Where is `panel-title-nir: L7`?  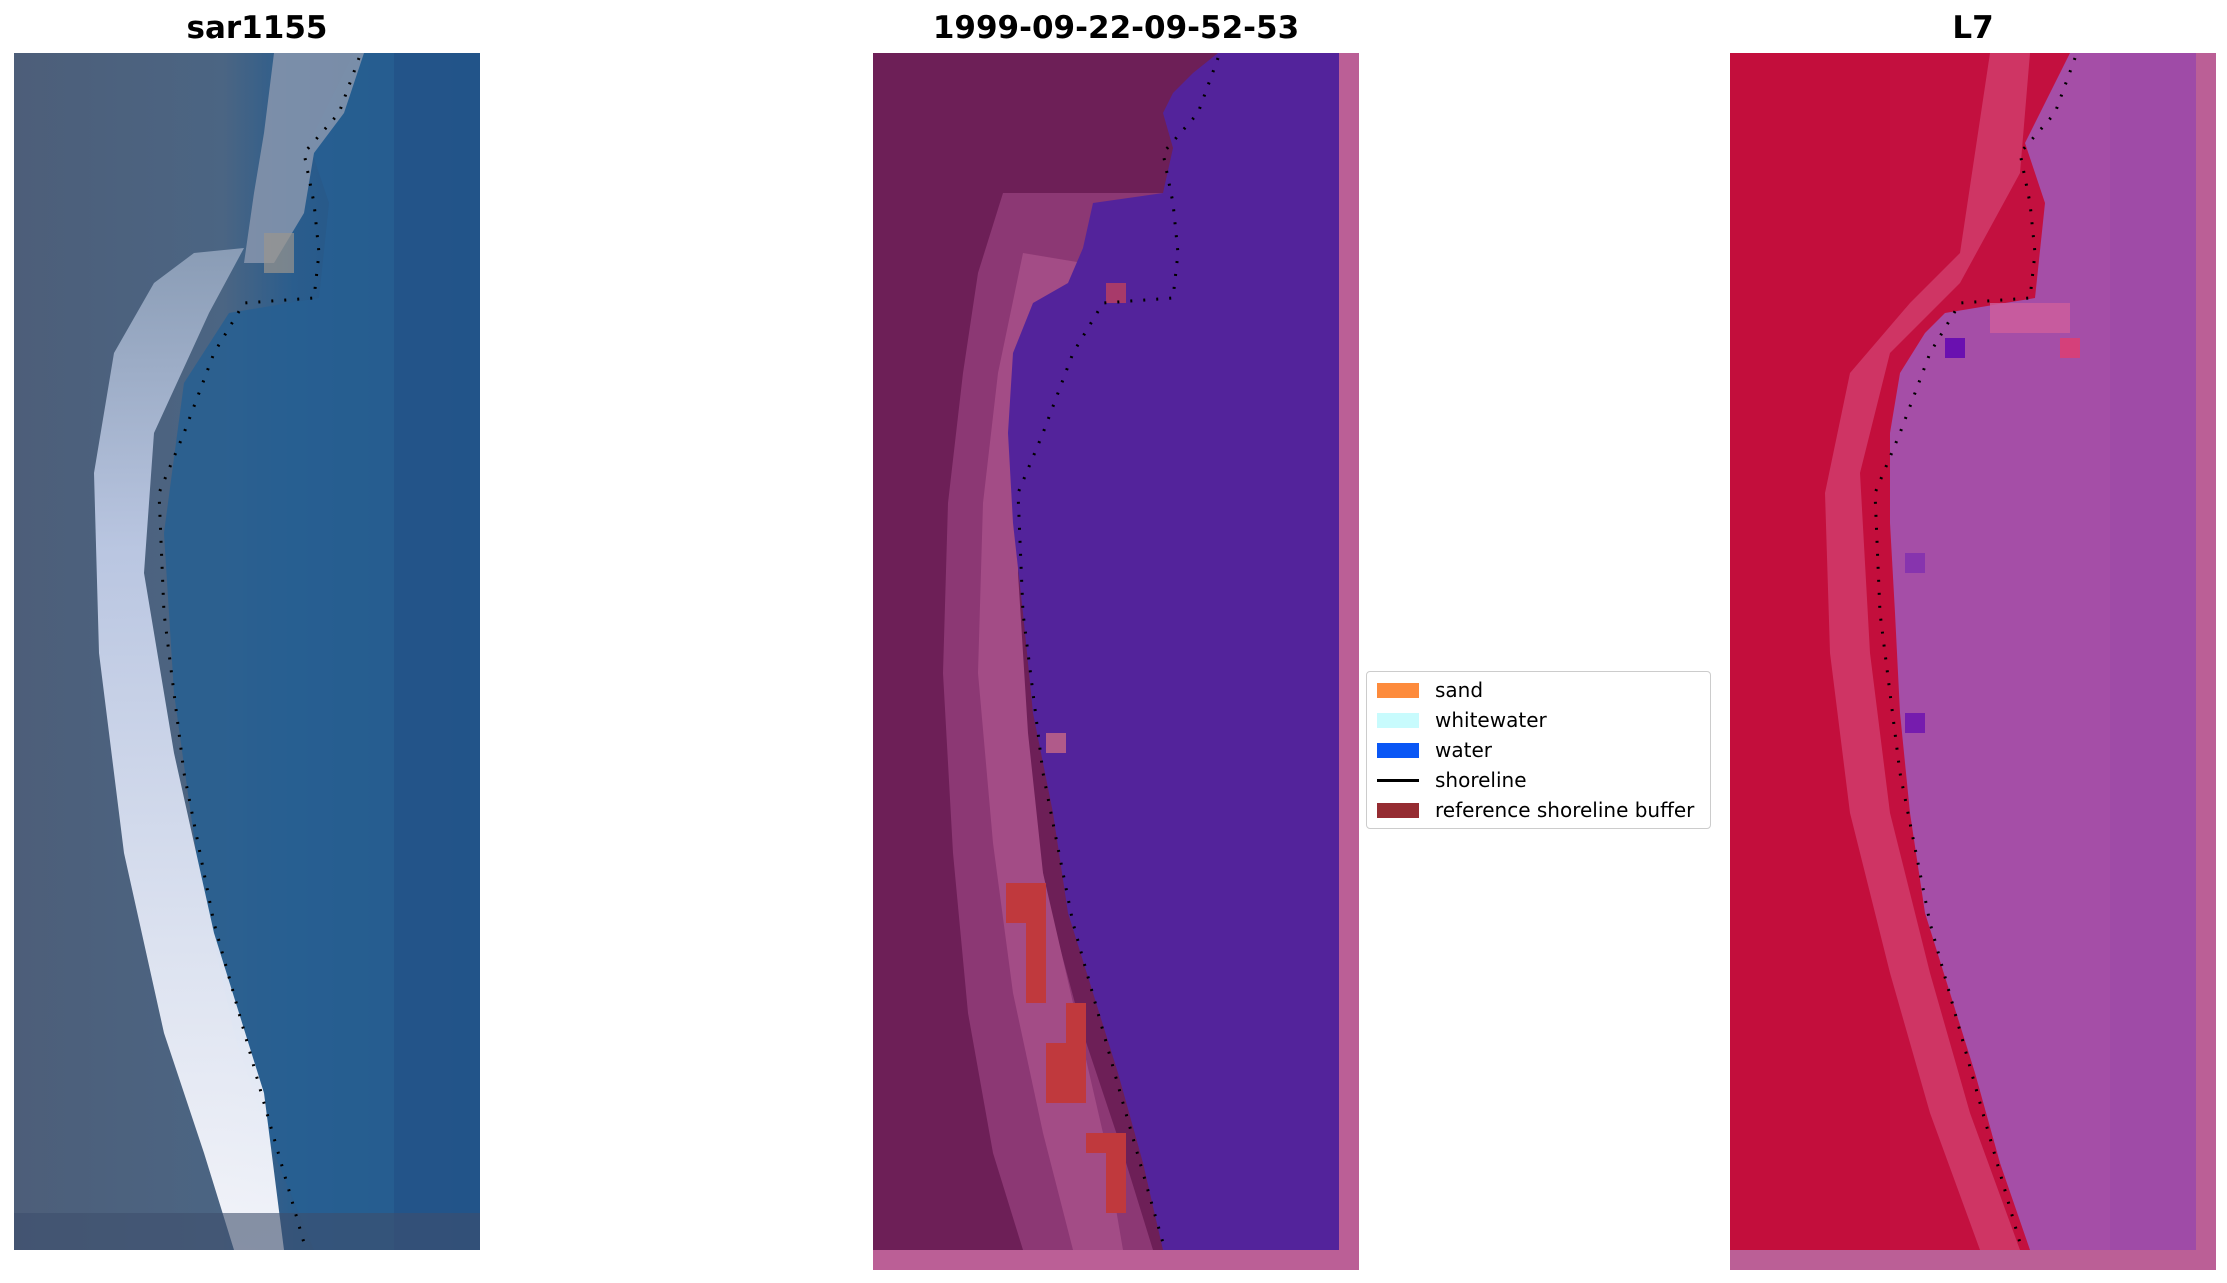 panel-title-nir: L7 is located at coordinates (1973, 28).